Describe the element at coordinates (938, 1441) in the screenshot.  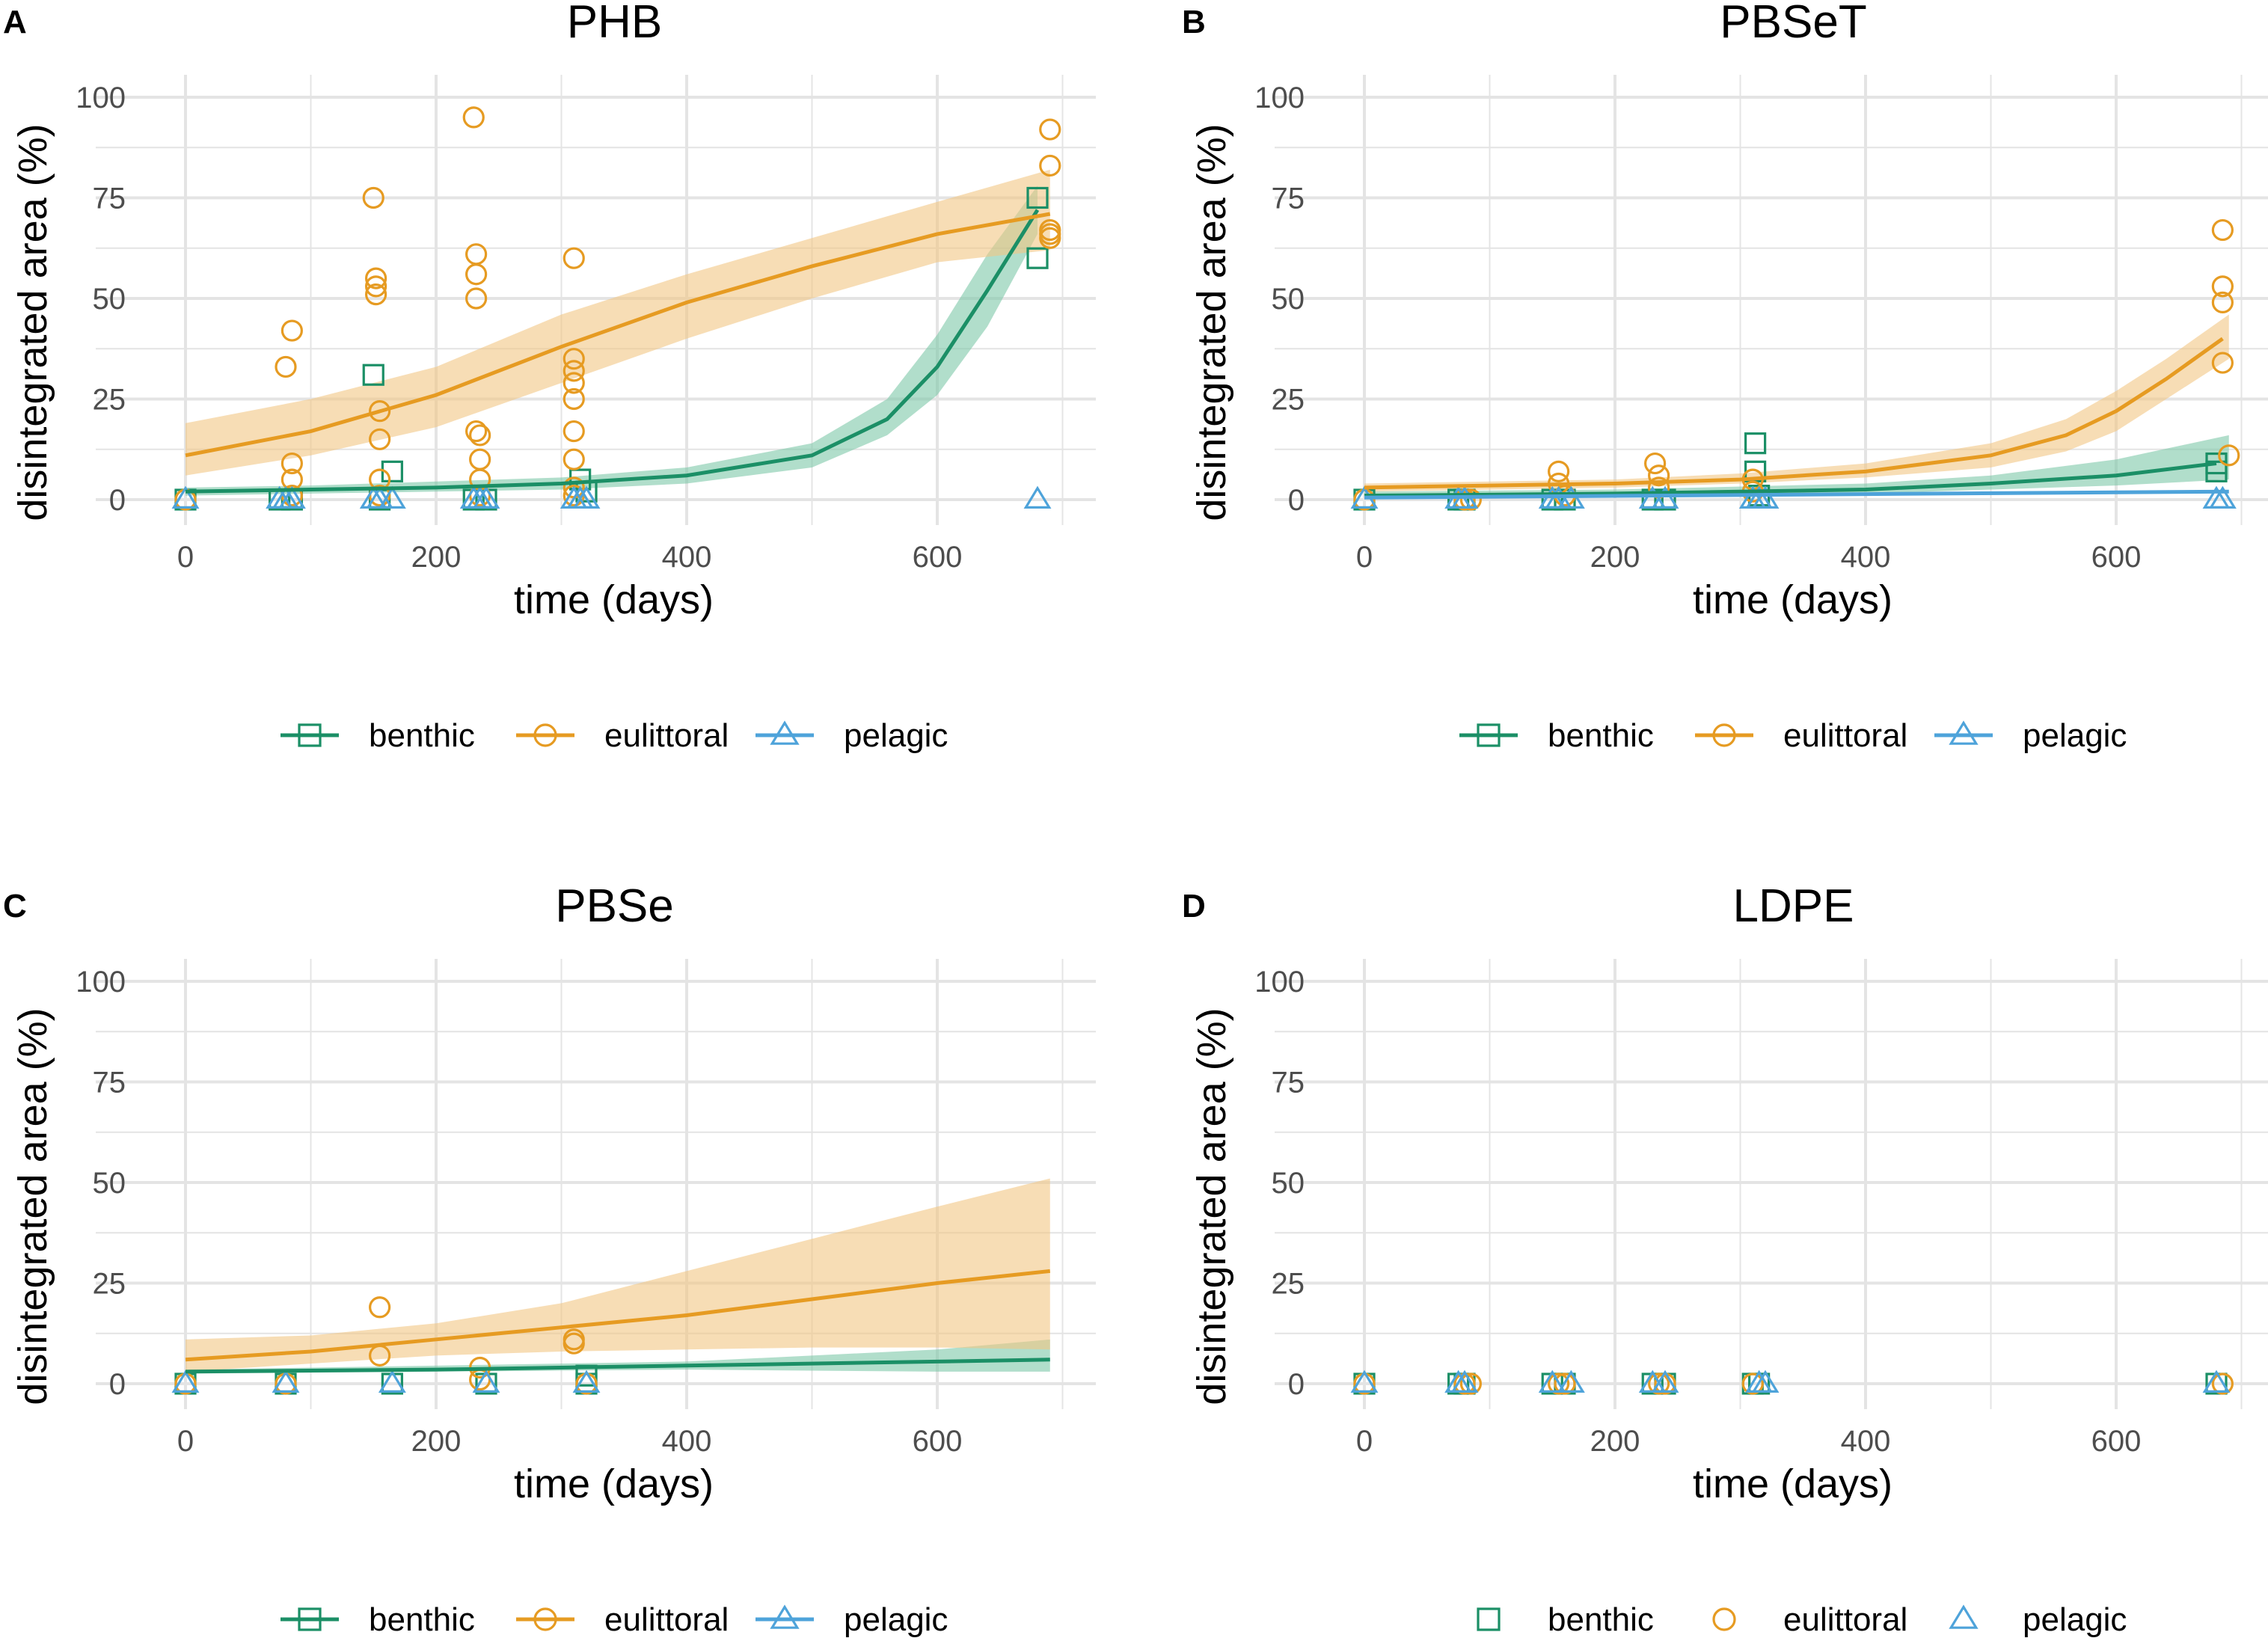
I see `x-tick-label: 600` at that location.